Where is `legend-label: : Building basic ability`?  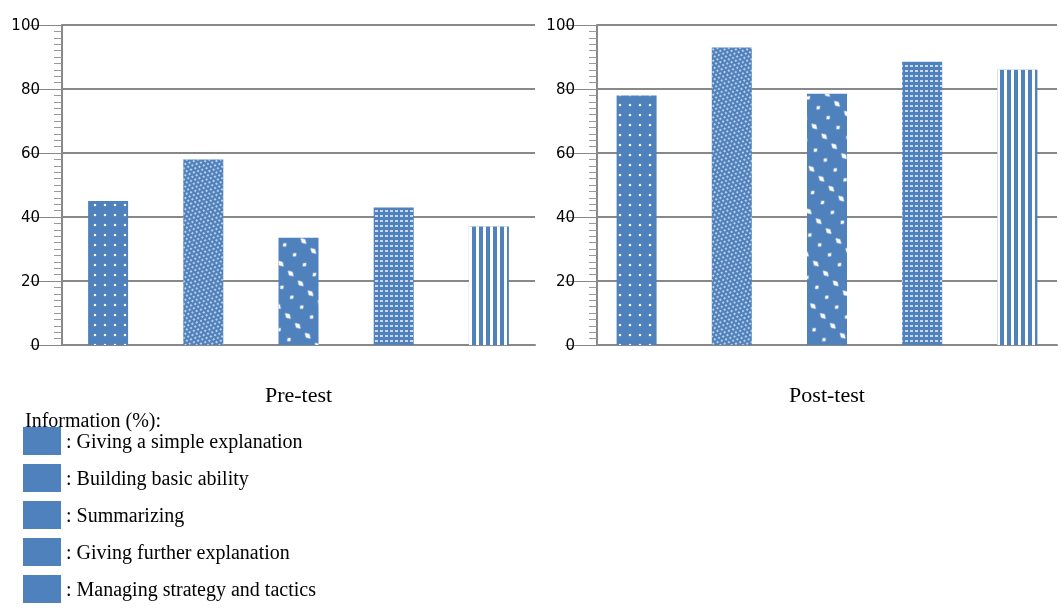
legend-label: : Building basic ability is located at coordinates (157, 478).